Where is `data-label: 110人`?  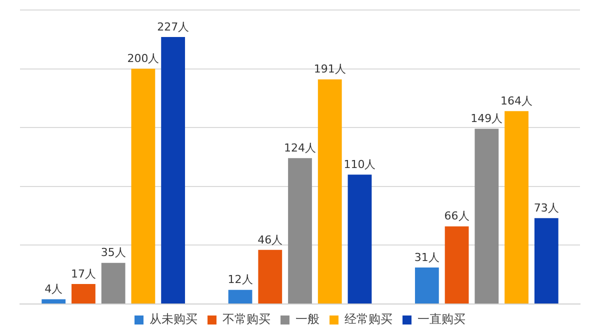 data-label: 110人 is located at coordinates (360, 164).